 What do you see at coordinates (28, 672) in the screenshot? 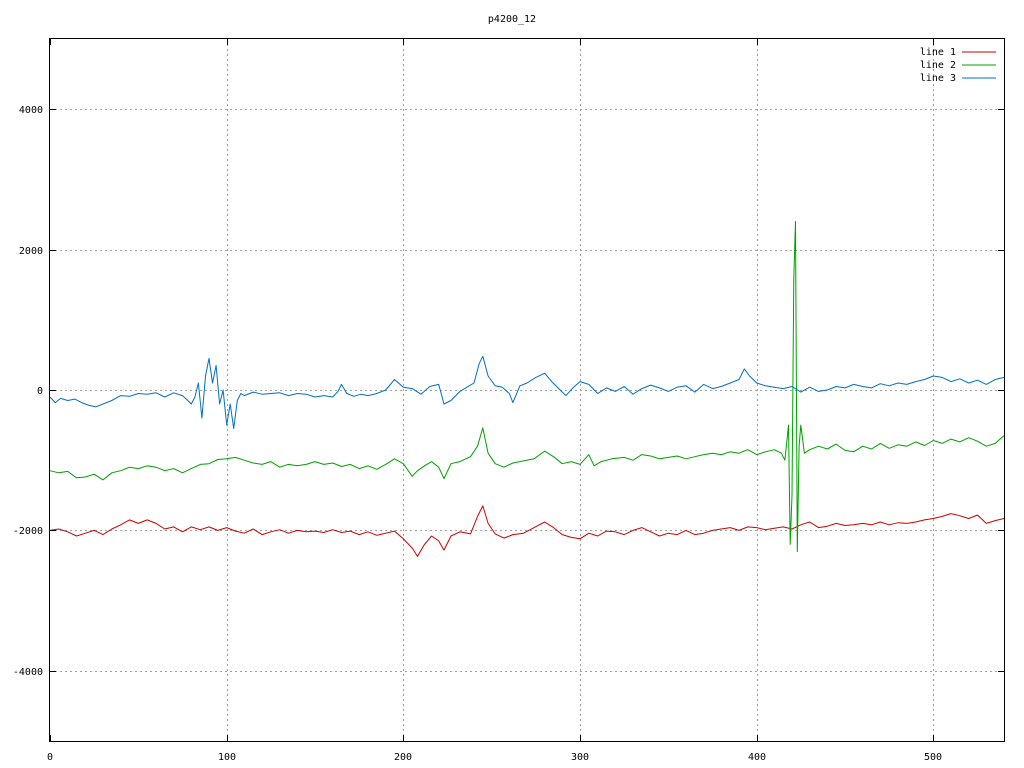
I see `y-tick-label: -4000` at bounding box center [28, 672].